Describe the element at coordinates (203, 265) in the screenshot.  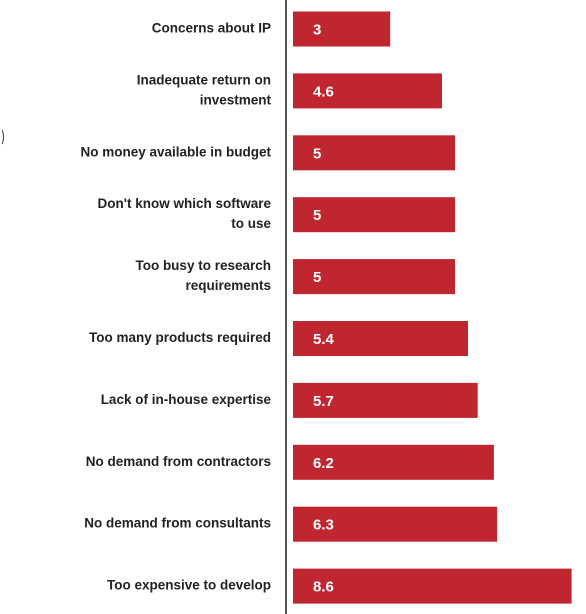
I see `category-label: Too busy to research` at that location.